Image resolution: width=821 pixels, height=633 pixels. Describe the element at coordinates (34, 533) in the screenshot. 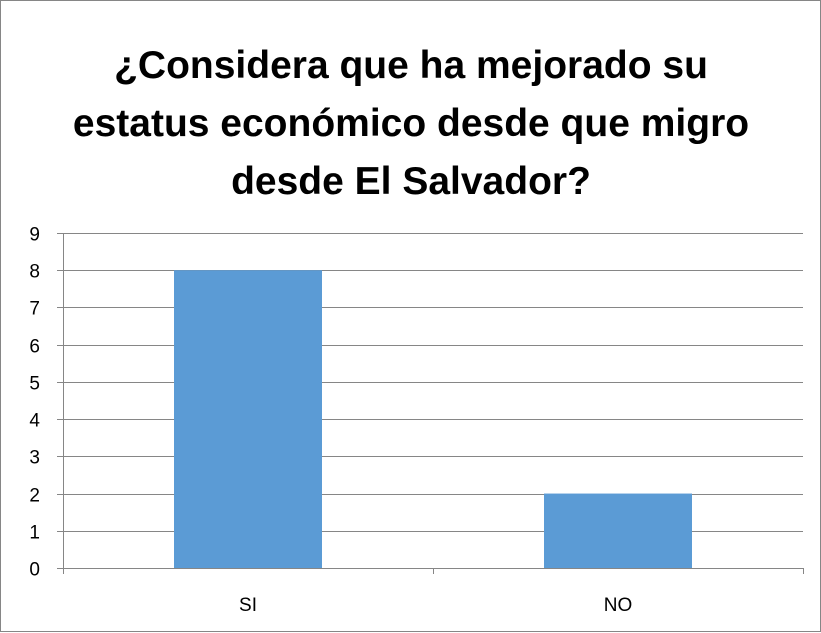

I see `y-tick-label-1: 1` at that location.